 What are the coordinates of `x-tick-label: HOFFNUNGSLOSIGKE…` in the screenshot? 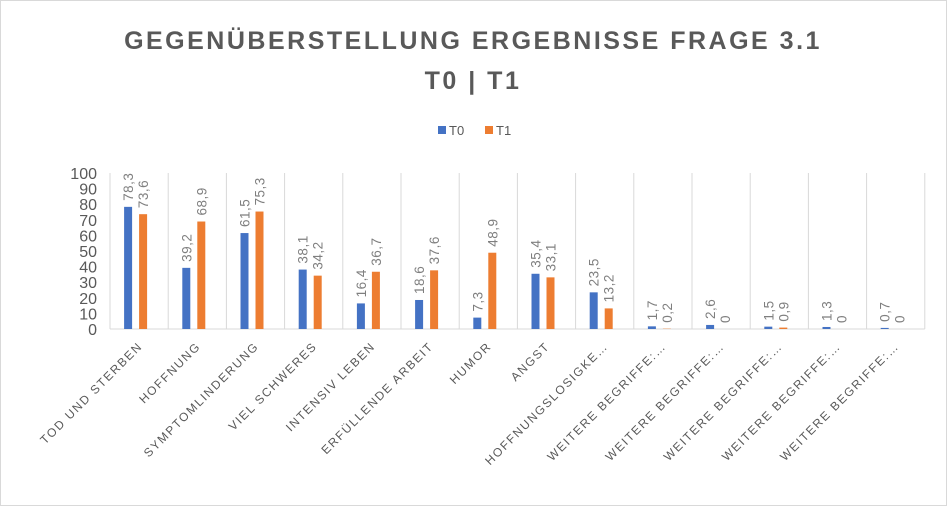 It's located at (546, 403).